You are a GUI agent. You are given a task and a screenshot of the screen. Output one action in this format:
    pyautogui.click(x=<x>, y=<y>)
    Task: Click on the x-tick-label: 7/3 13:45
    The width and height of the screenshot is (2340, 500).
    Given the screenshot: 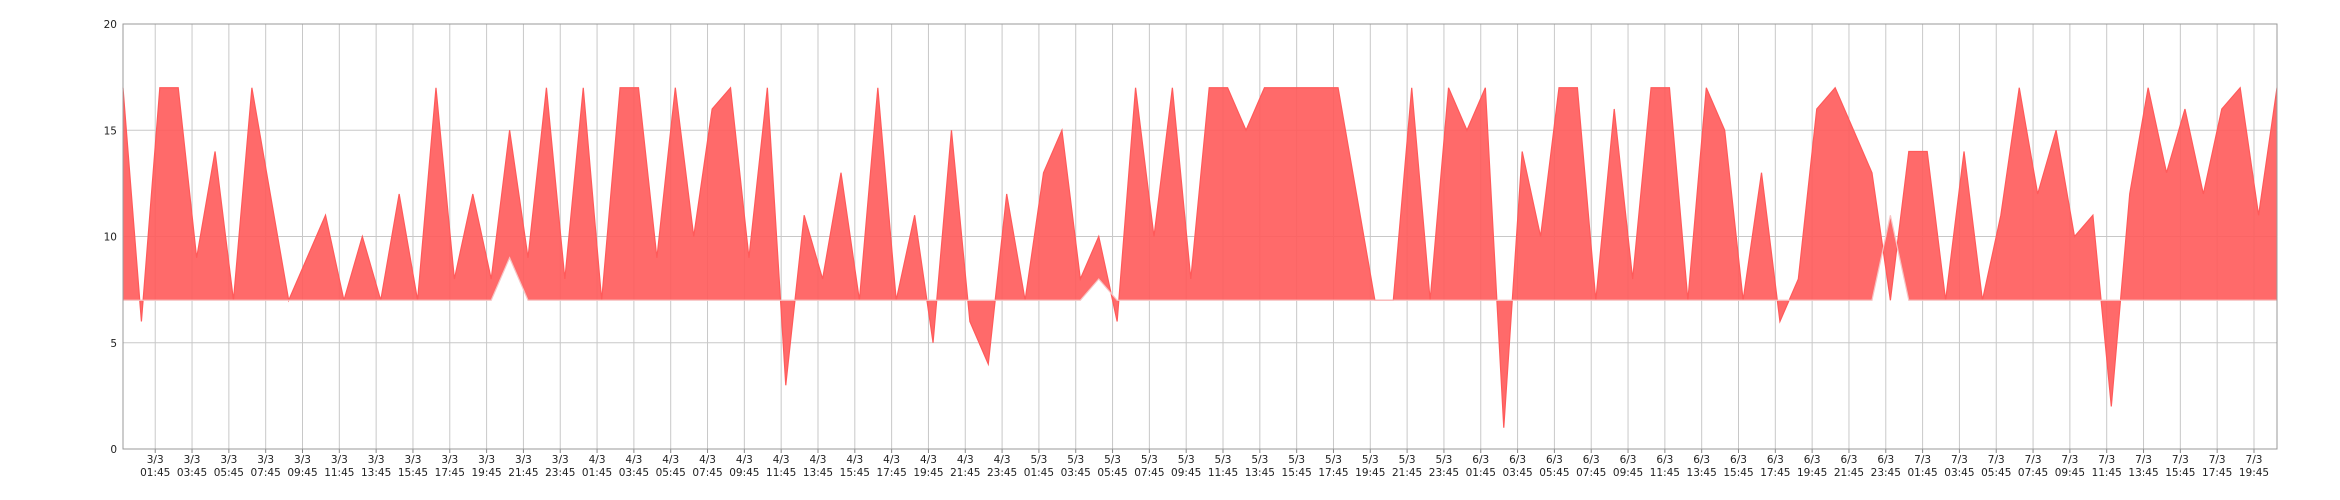 What is the action you would take?
    pyautogui.click(x=2143, y=466)
    